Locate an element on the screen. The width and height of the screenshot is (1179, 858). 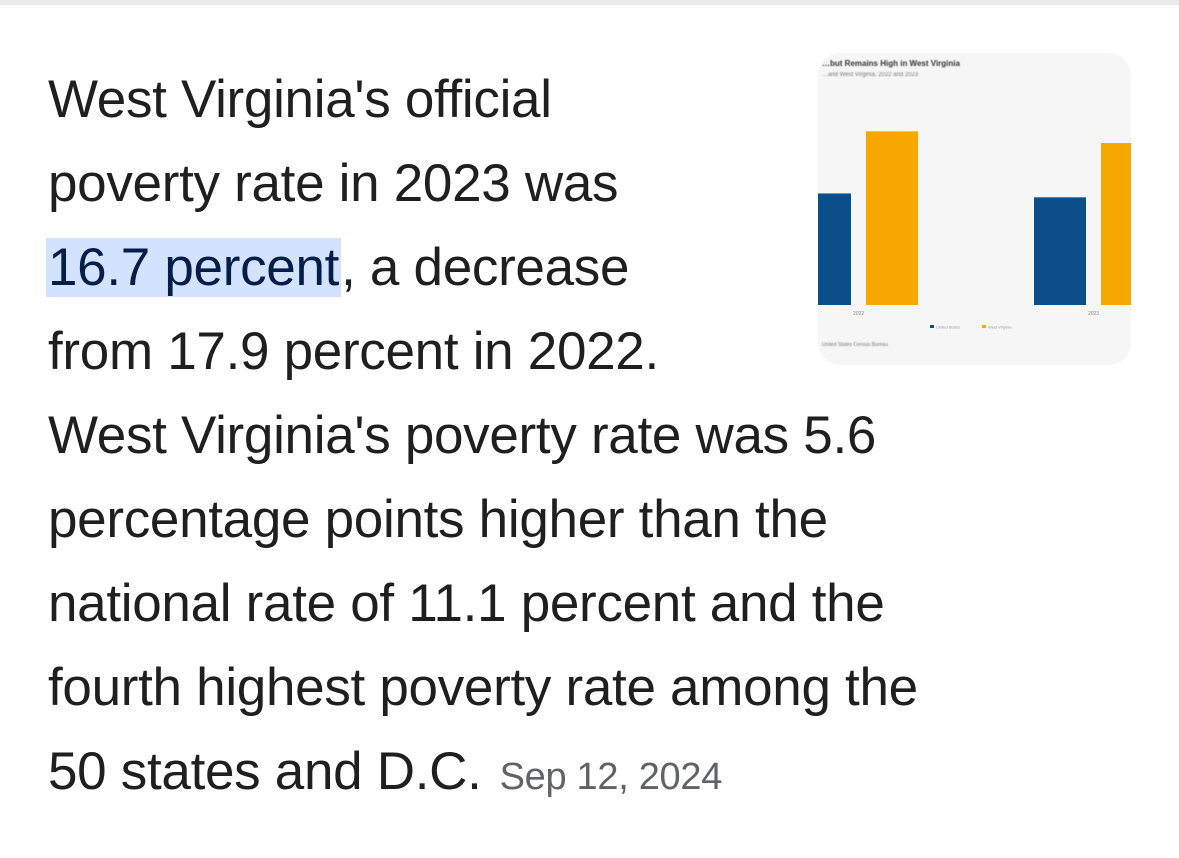
bar-united-states-2023 is located at coordinates (1060, 251).